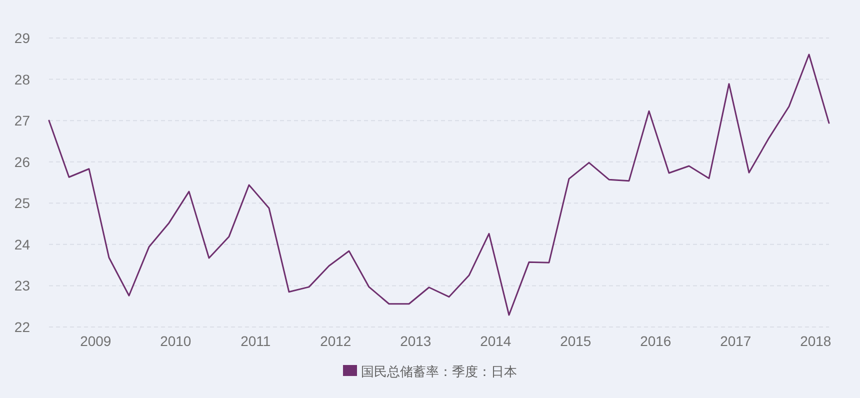 This screenshot has height=398, width=860. What do you see at coordinates (22, 327) in the screenshot?
I see `y-tick-label: 22` at bounding box center [22, 327].